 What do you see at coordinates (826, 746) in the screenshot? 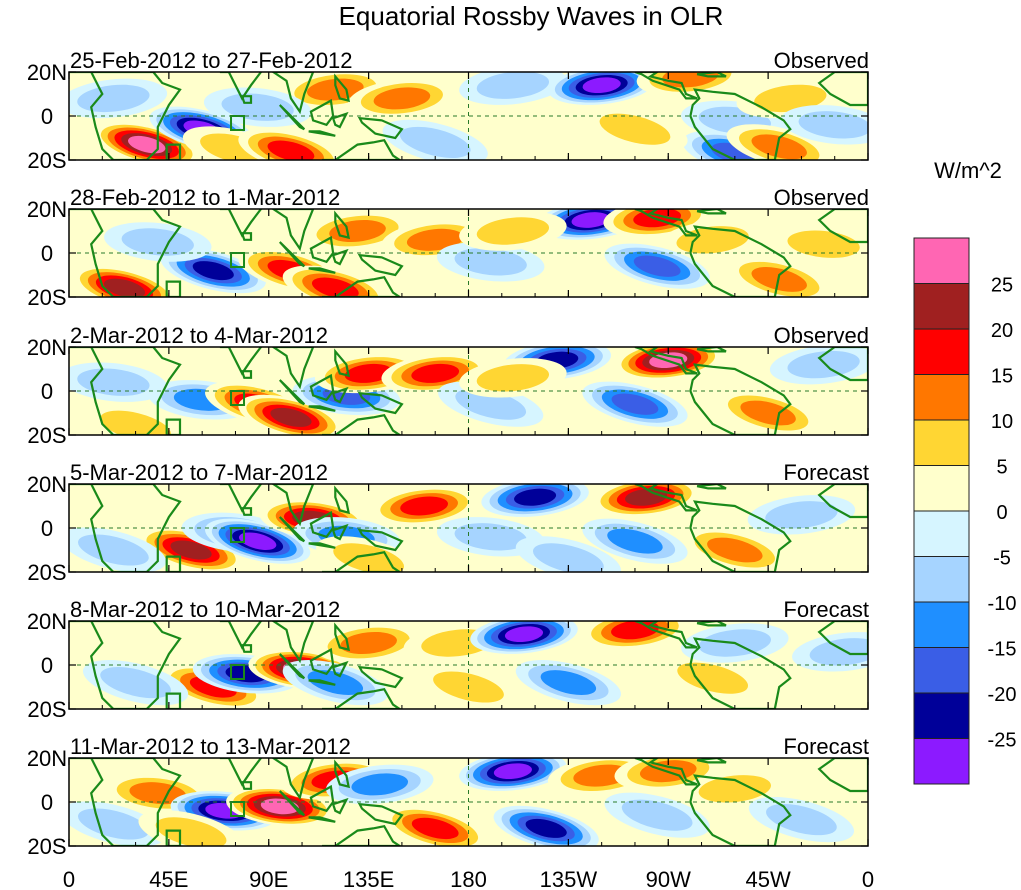
I see `panel-status-label: Forecast` at bounding box center [826, 746].